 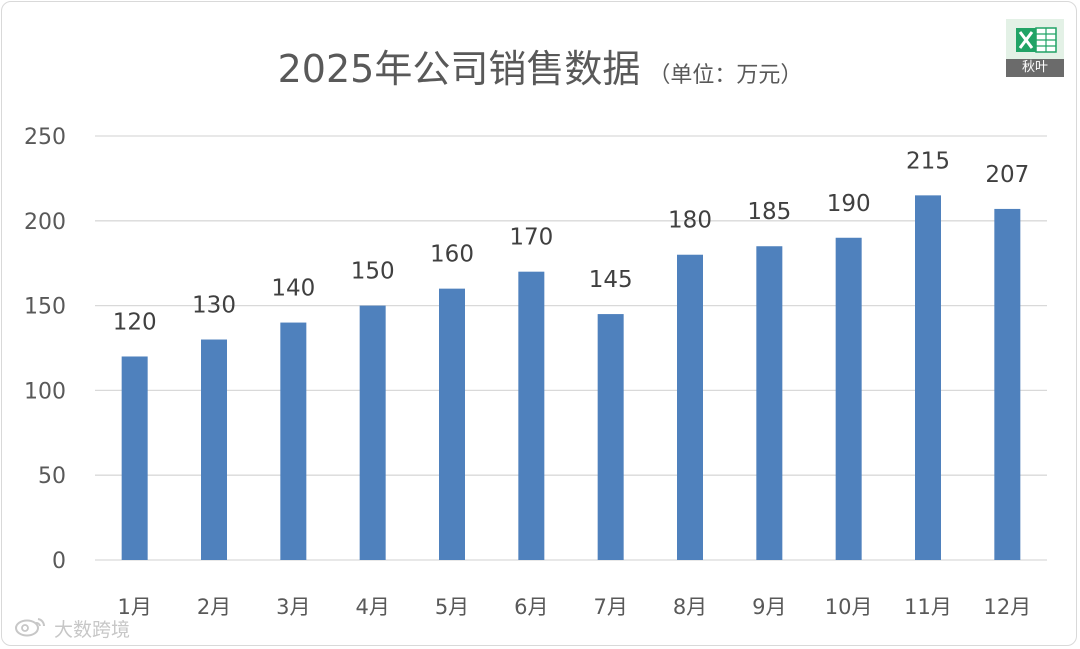 I want to click on y-tick-label: 0, so click(x=59, y=561).